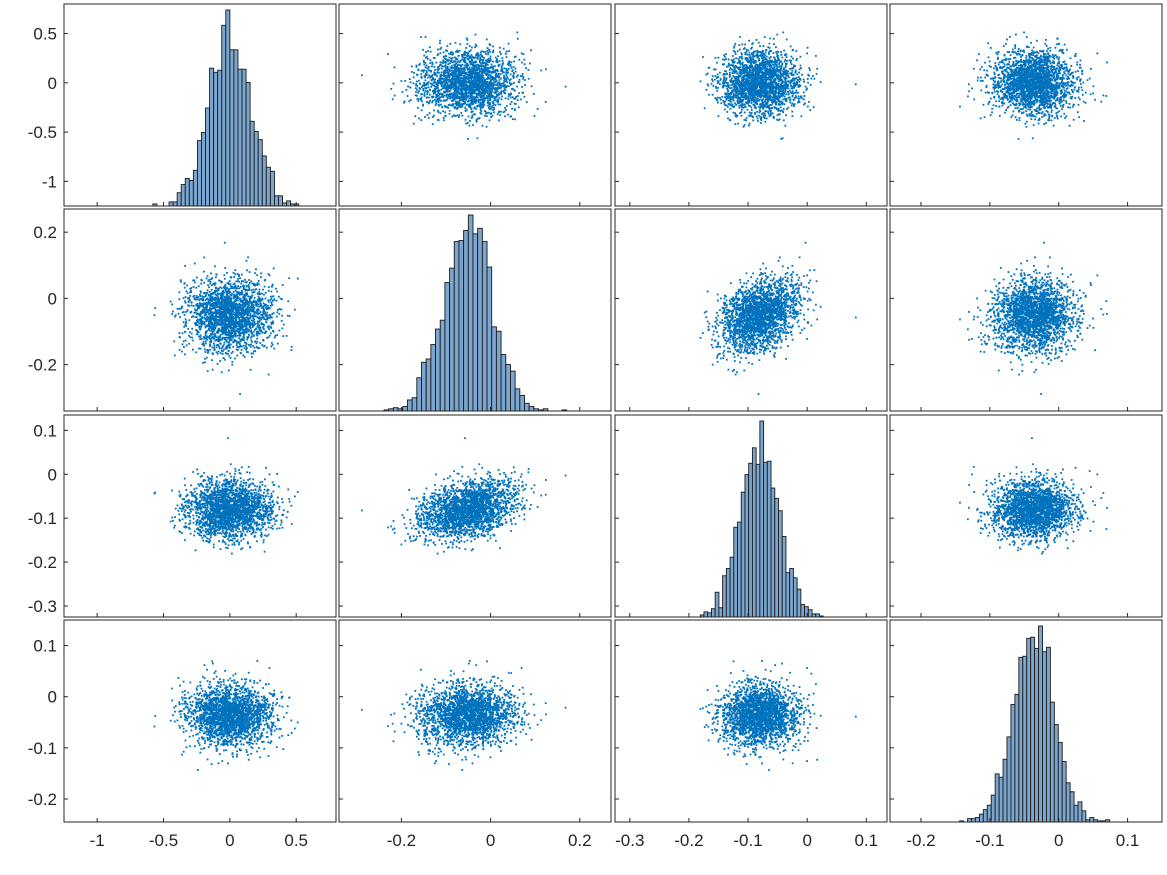 Image resolution: width=1167 pixels, height=875 pixels. What do you see at coordinates (256, 169) in the screenshot?
I see `histogram-bar` at bounding box center [256, 169].